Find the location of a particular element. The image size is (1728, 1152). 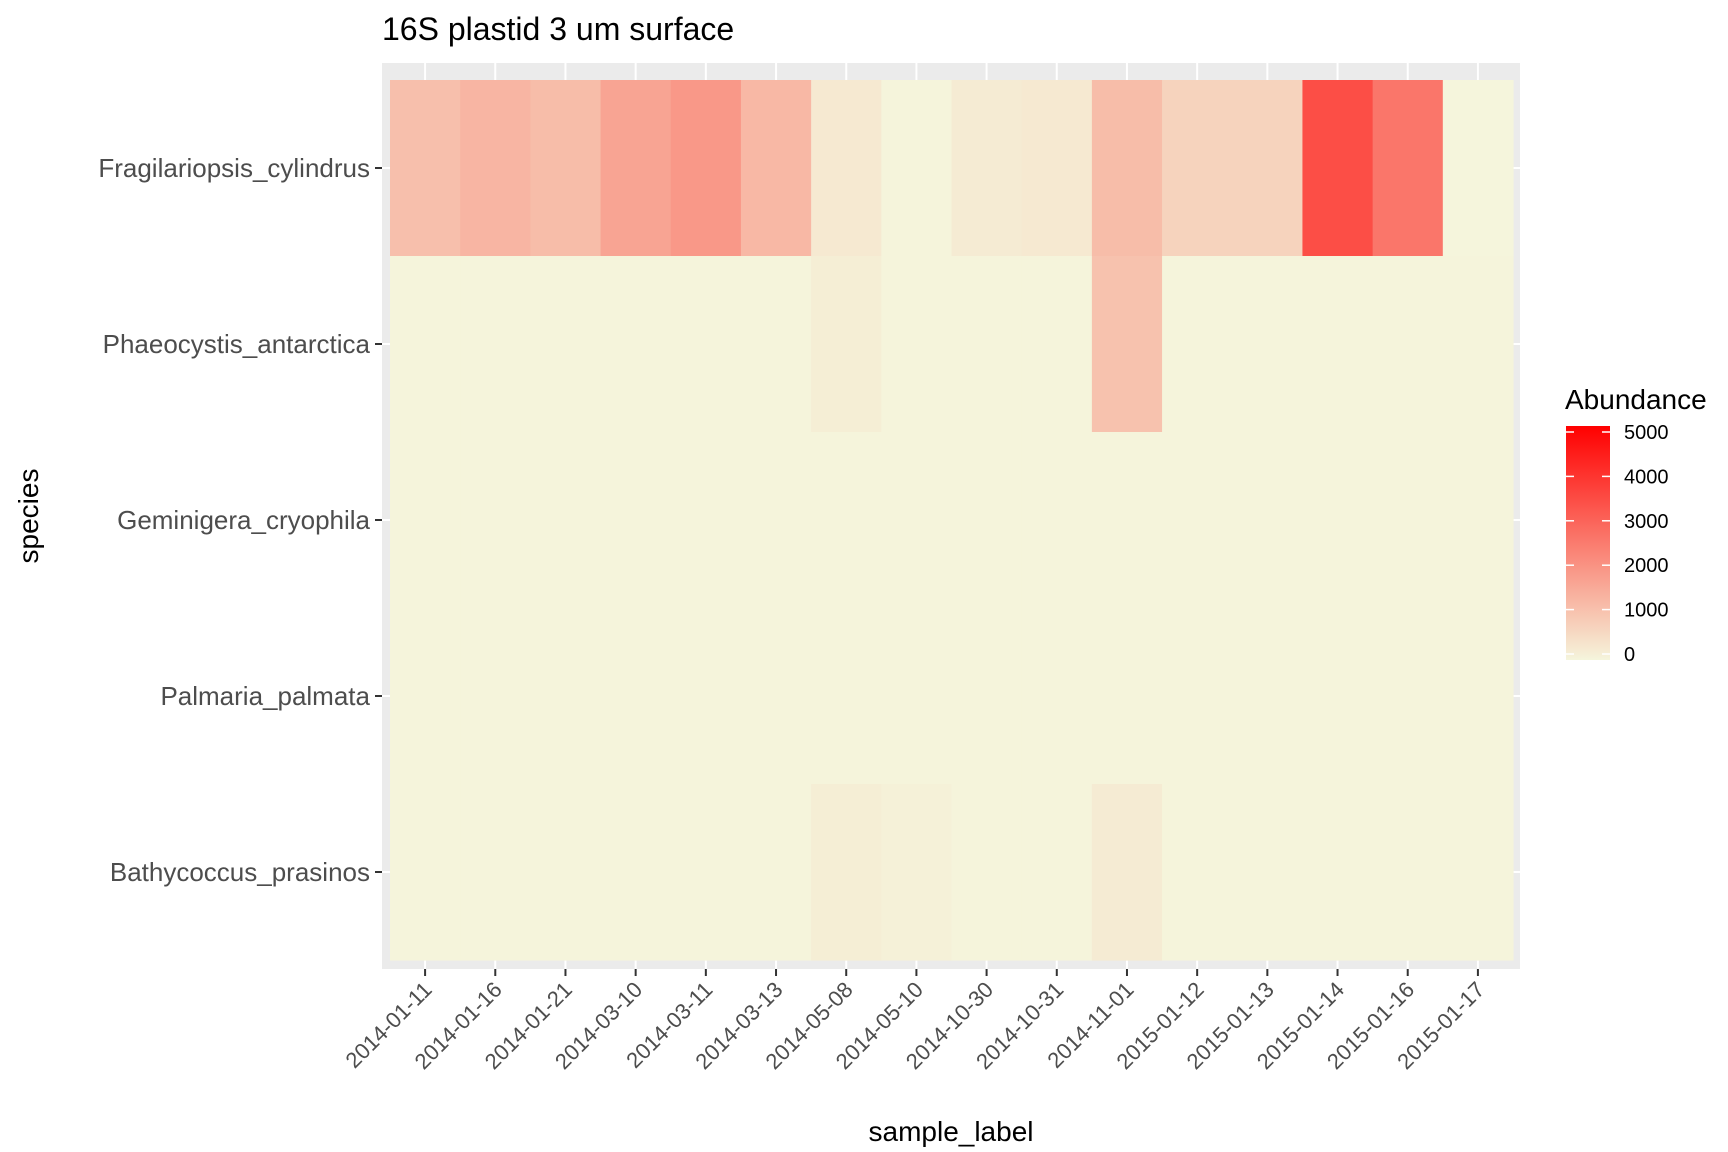

legend-tick-label: 1000 is located at coordinates (1646, 611).